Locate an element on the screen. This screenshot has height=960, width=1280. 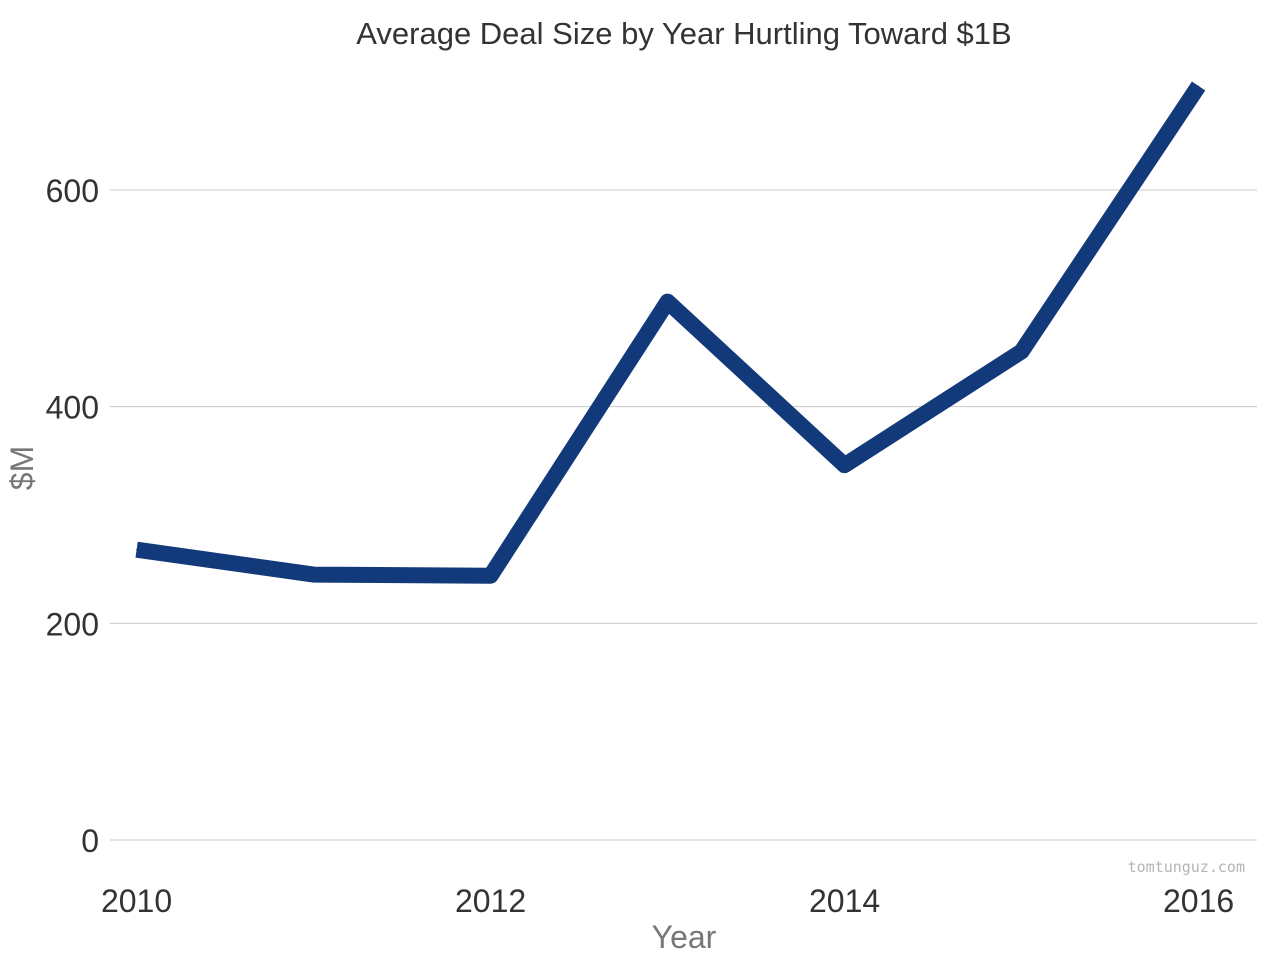
y-tick-label: 400 is located at coordinates (72, 408).